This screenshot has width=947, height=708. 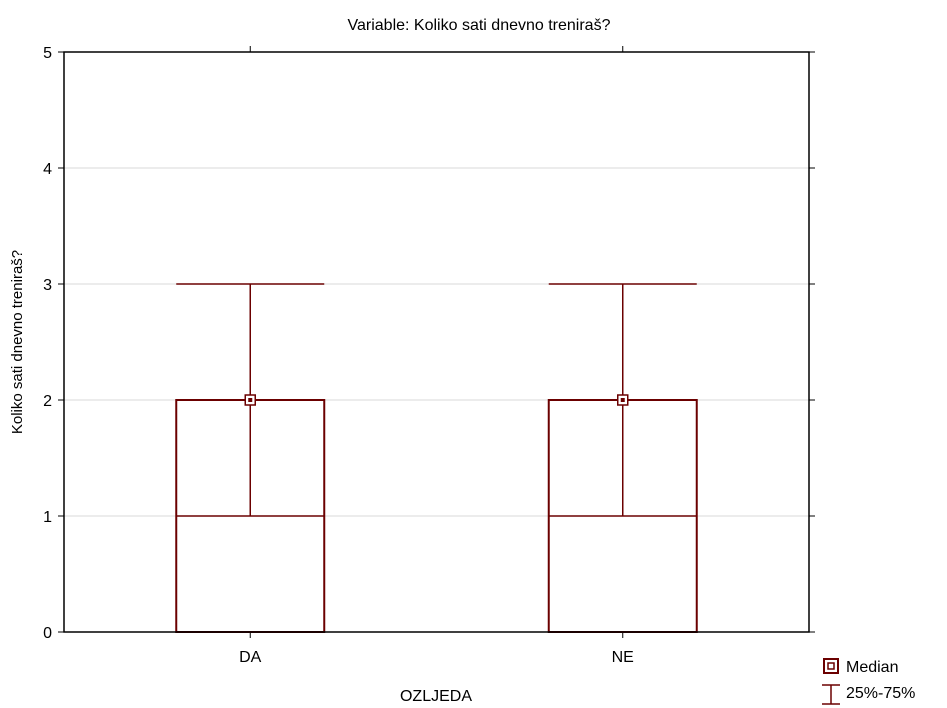 What do you see at coordinates (47, 53) in the screenshot?
I see `y-tick-label-5: 5` at bounding box center [47, 53].